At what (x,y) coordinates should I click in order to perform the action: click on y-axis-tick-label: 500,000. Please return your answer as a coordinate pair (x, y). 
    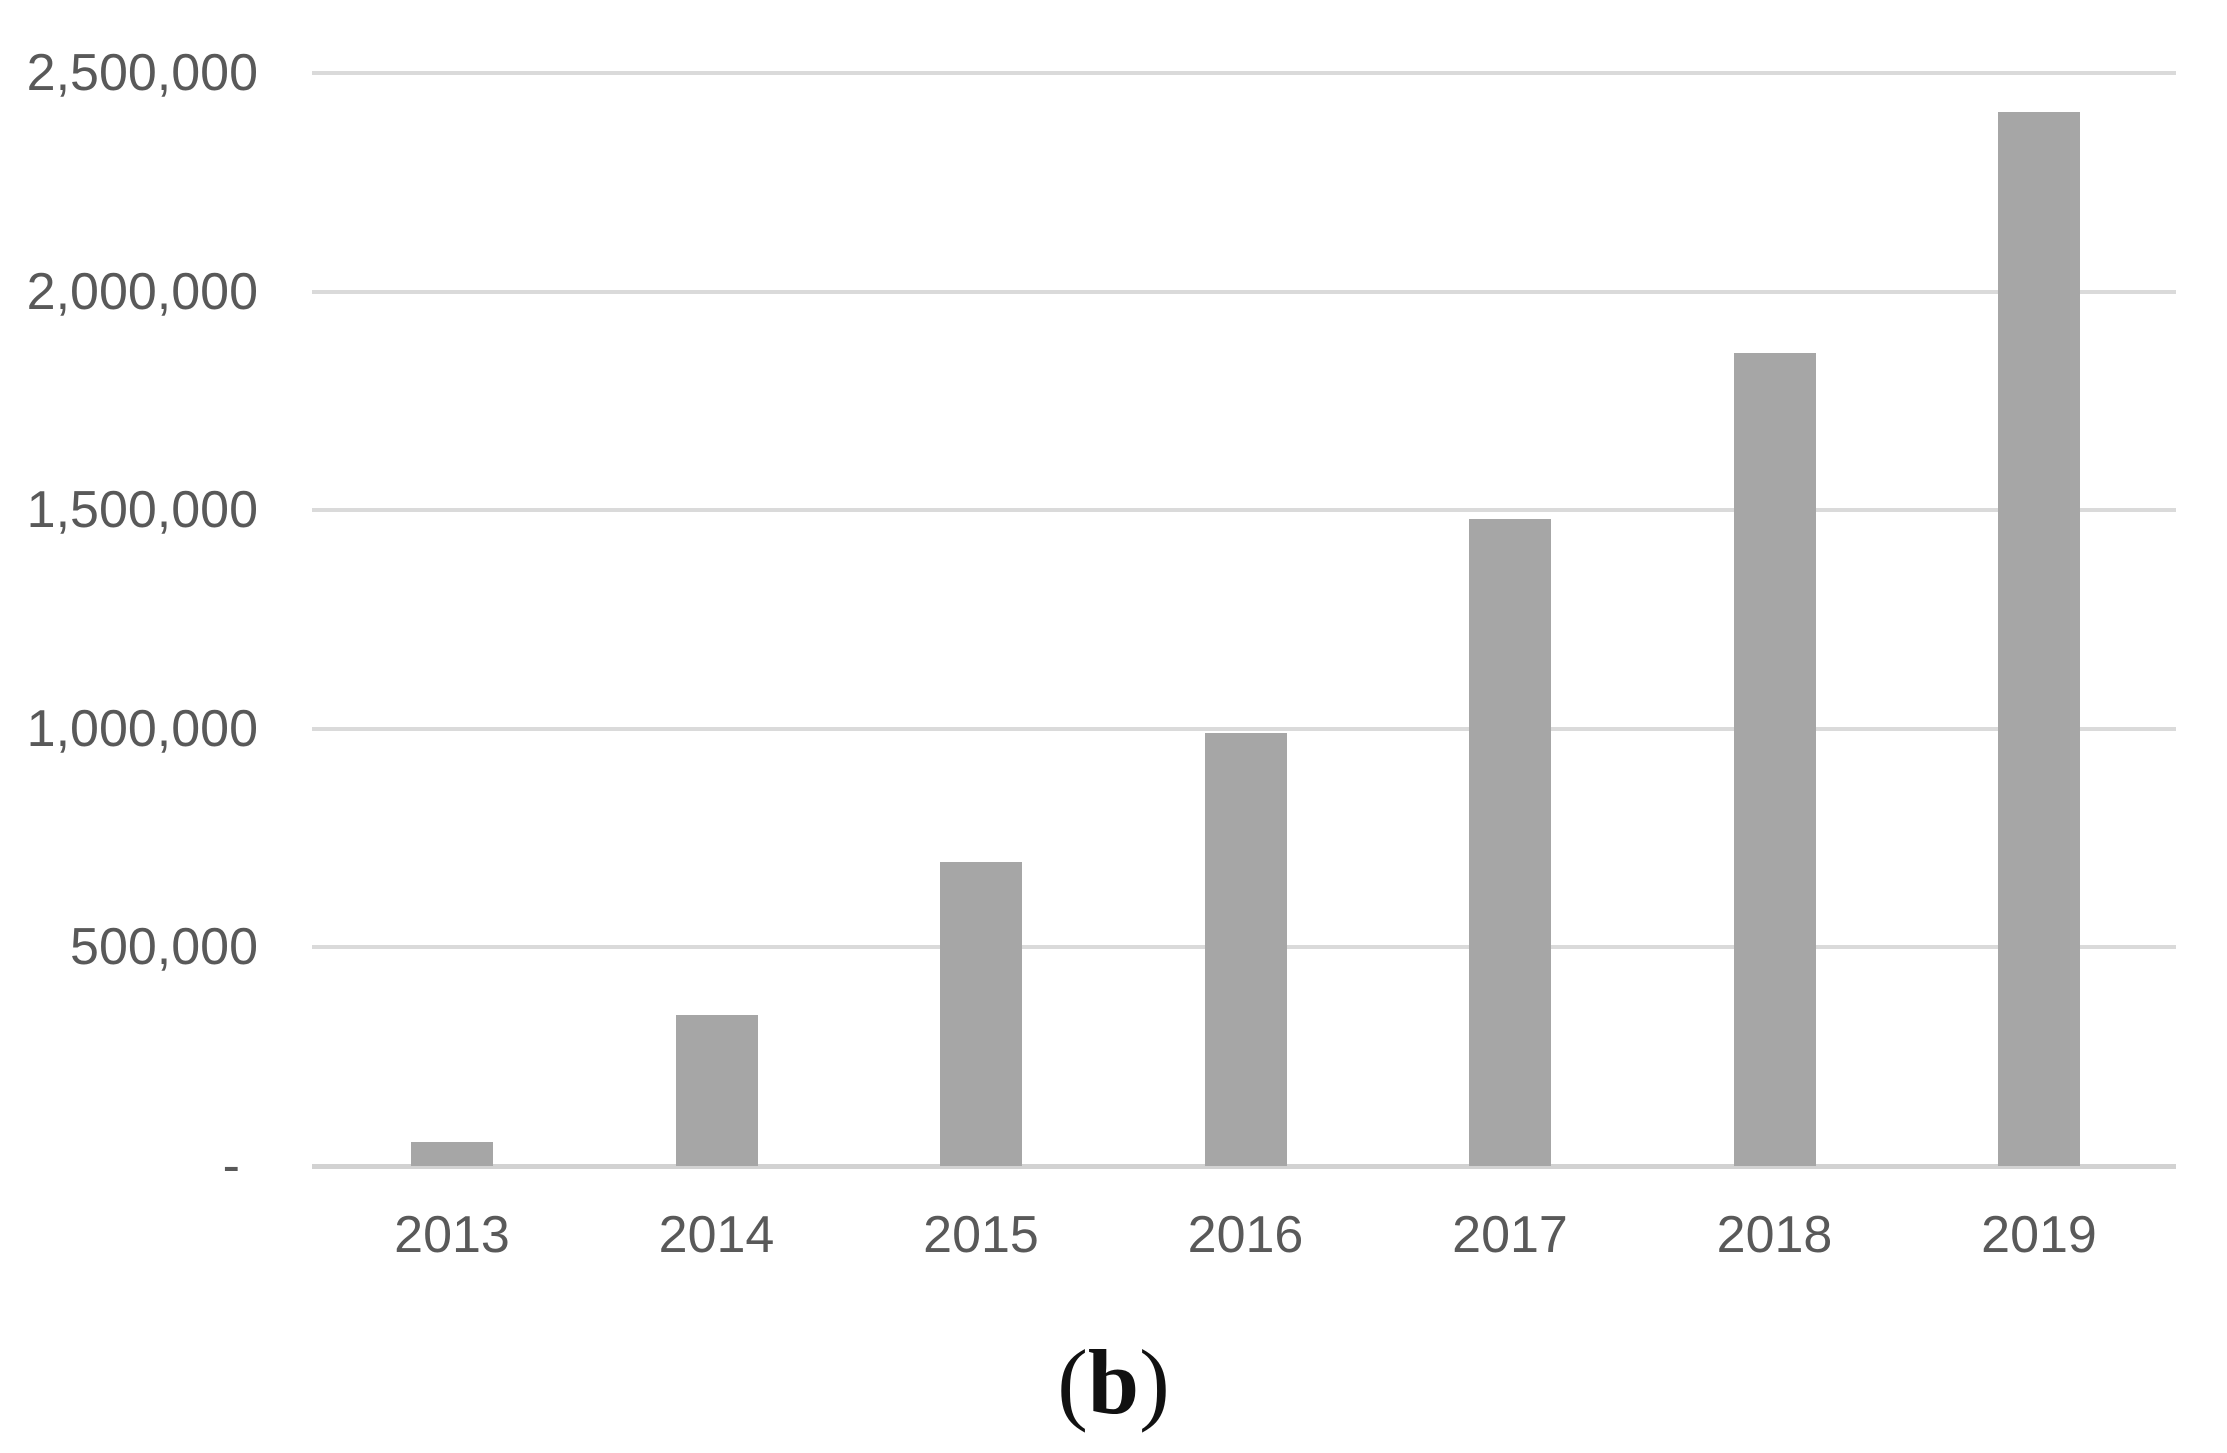
    Looking at the image, I should click on (164, 947).